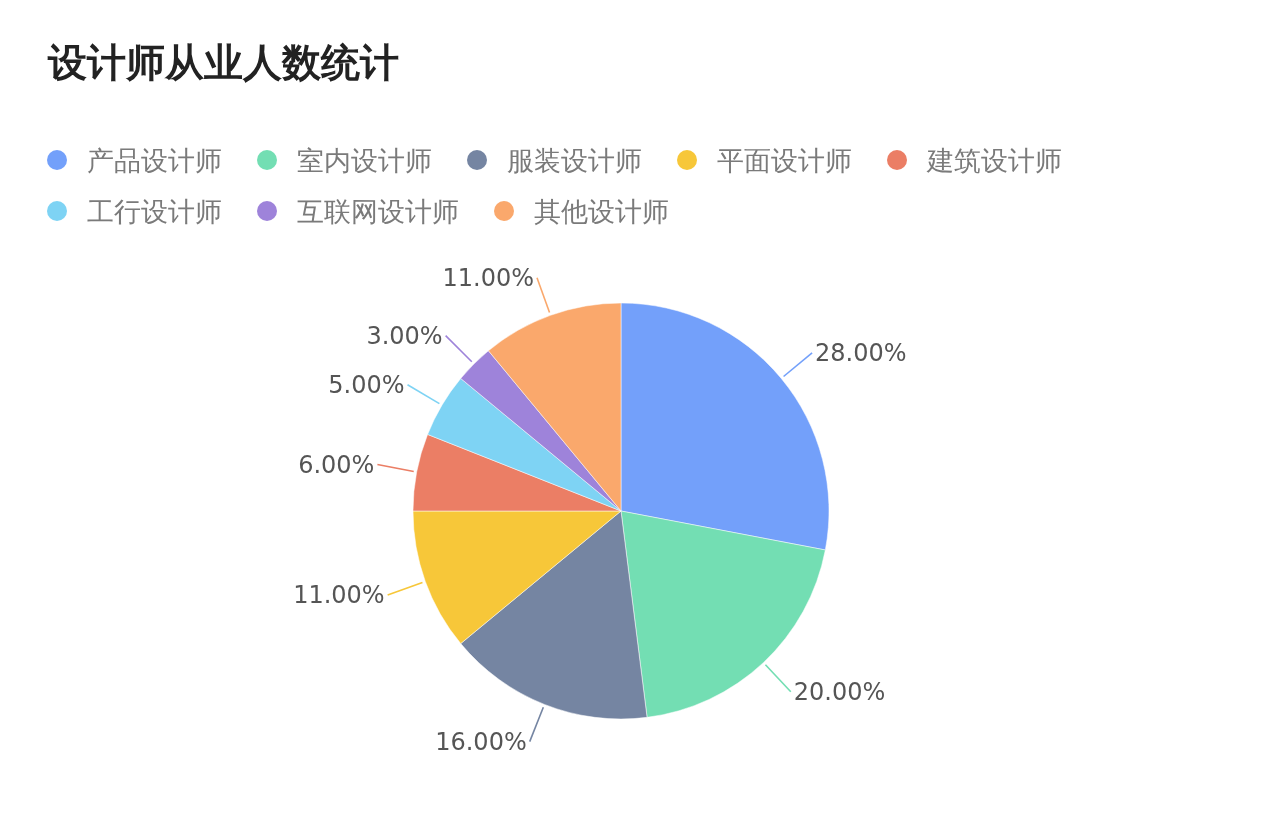  I want to click on data-label: 3.00%, so click(404, 335).